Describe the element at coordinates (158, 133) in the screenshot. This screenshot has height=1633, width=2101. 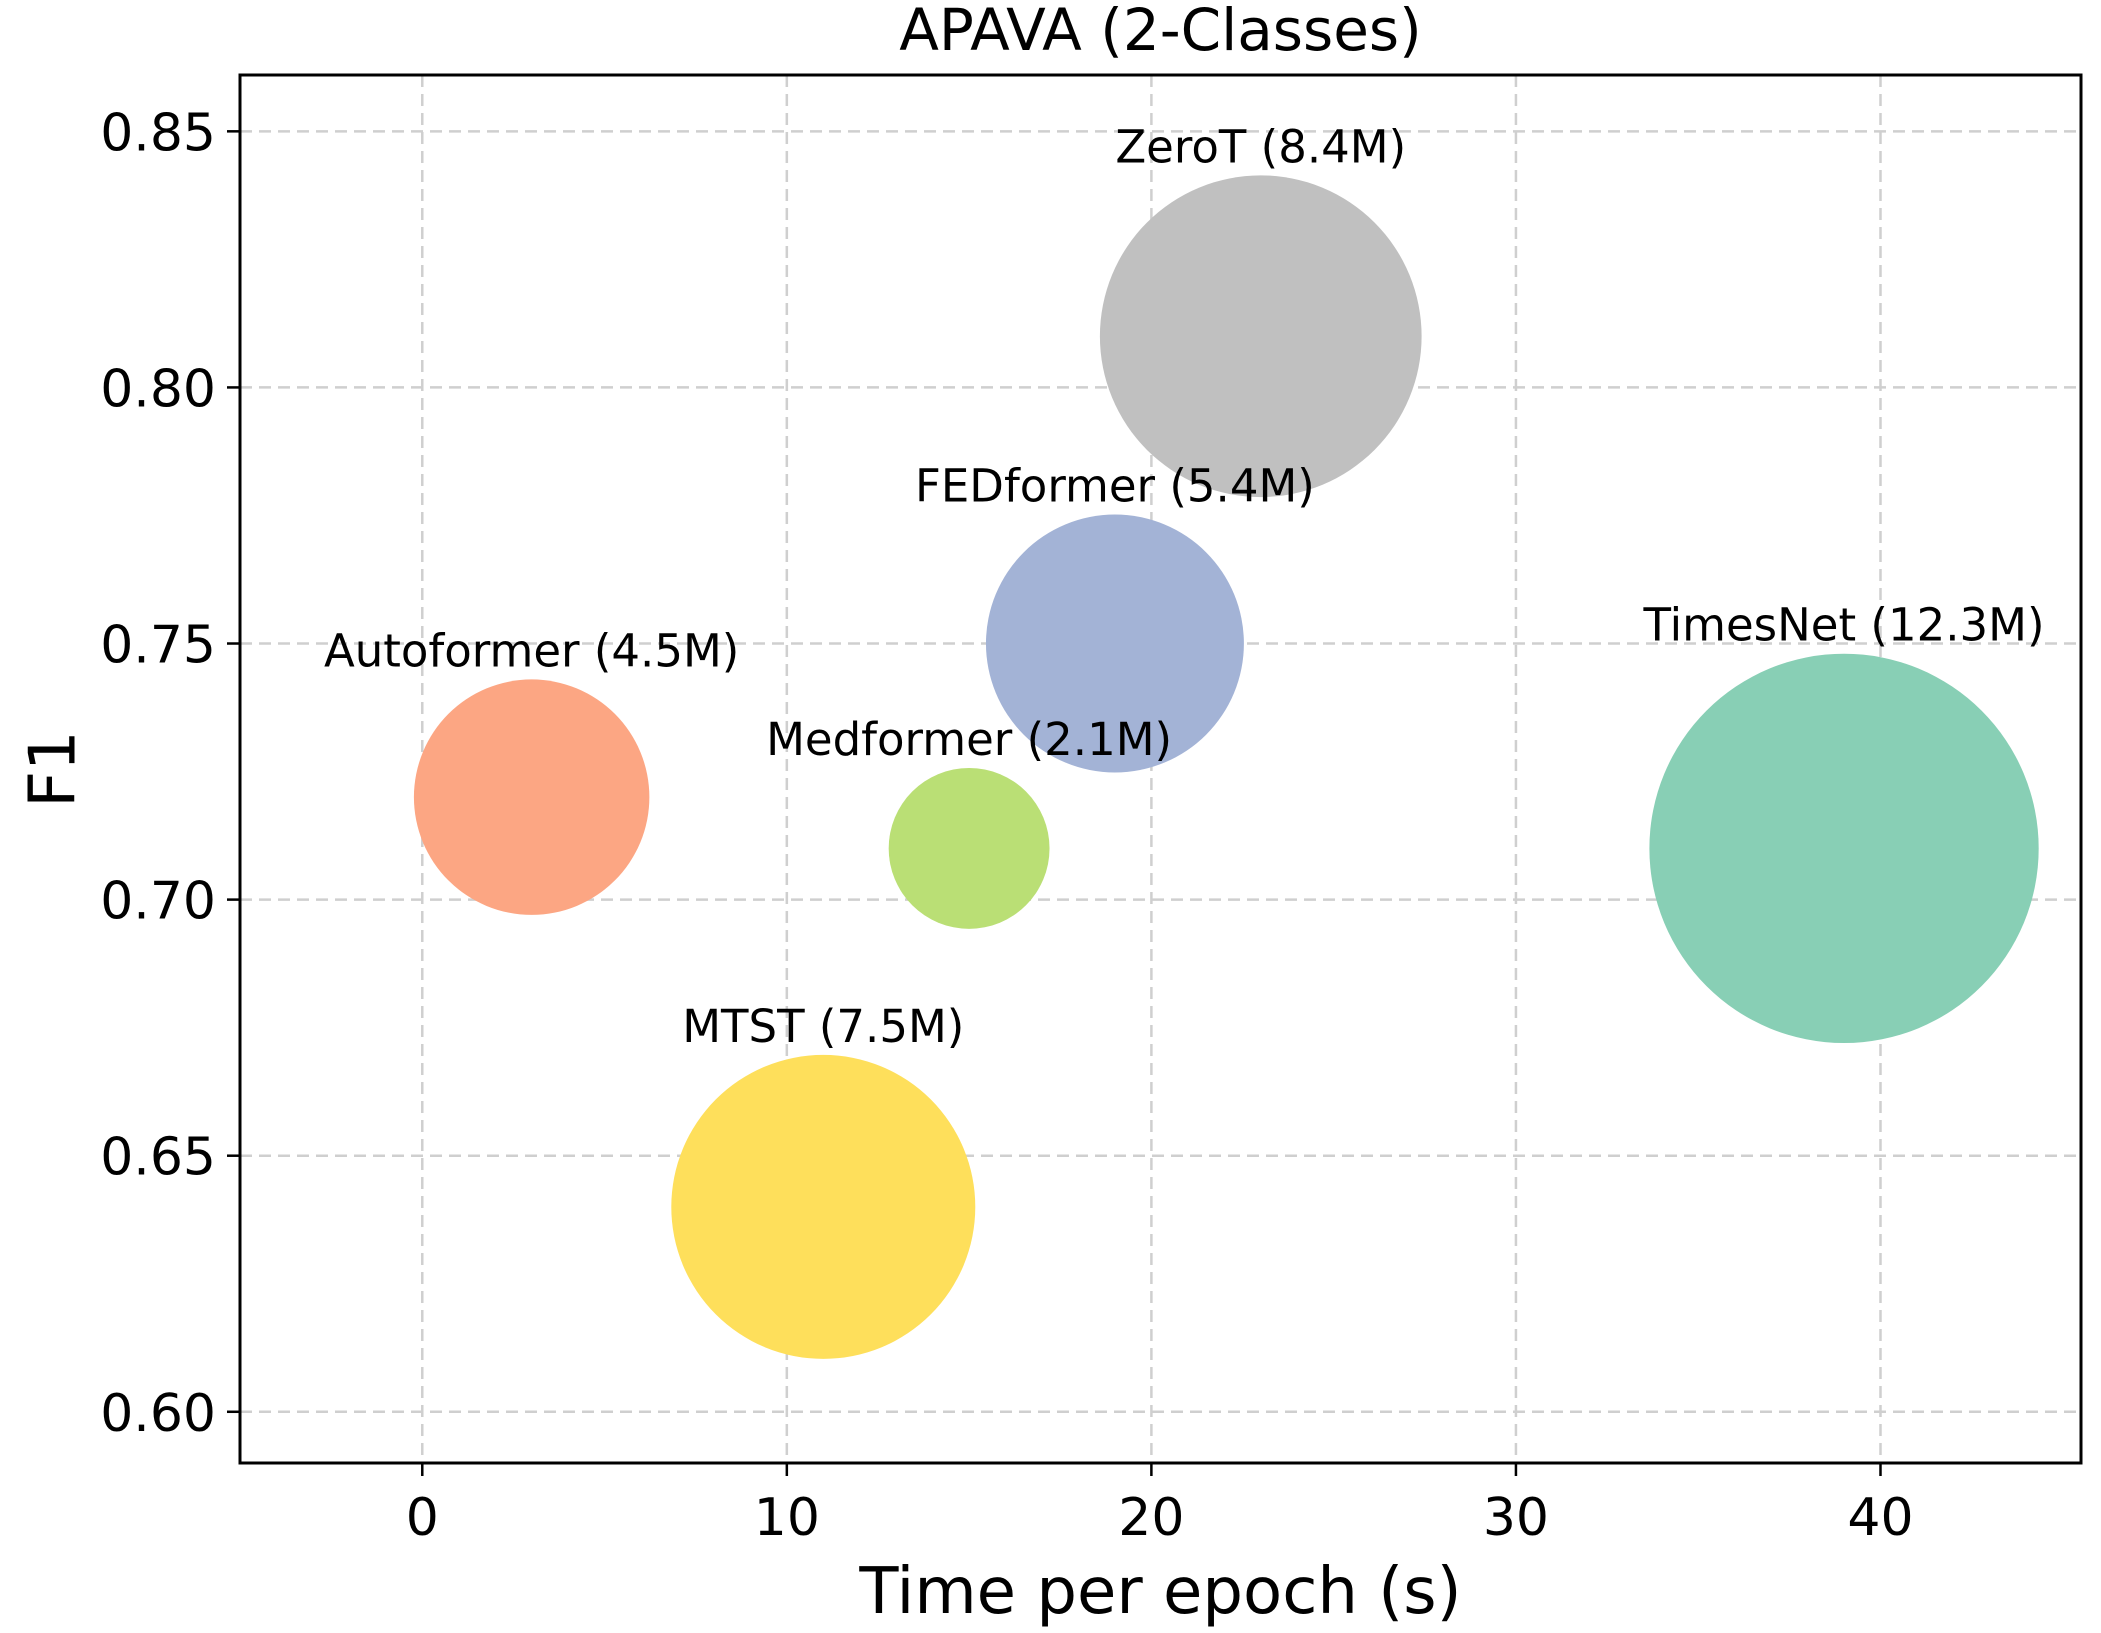
I see `y-tick-label: 0.85` at that location.